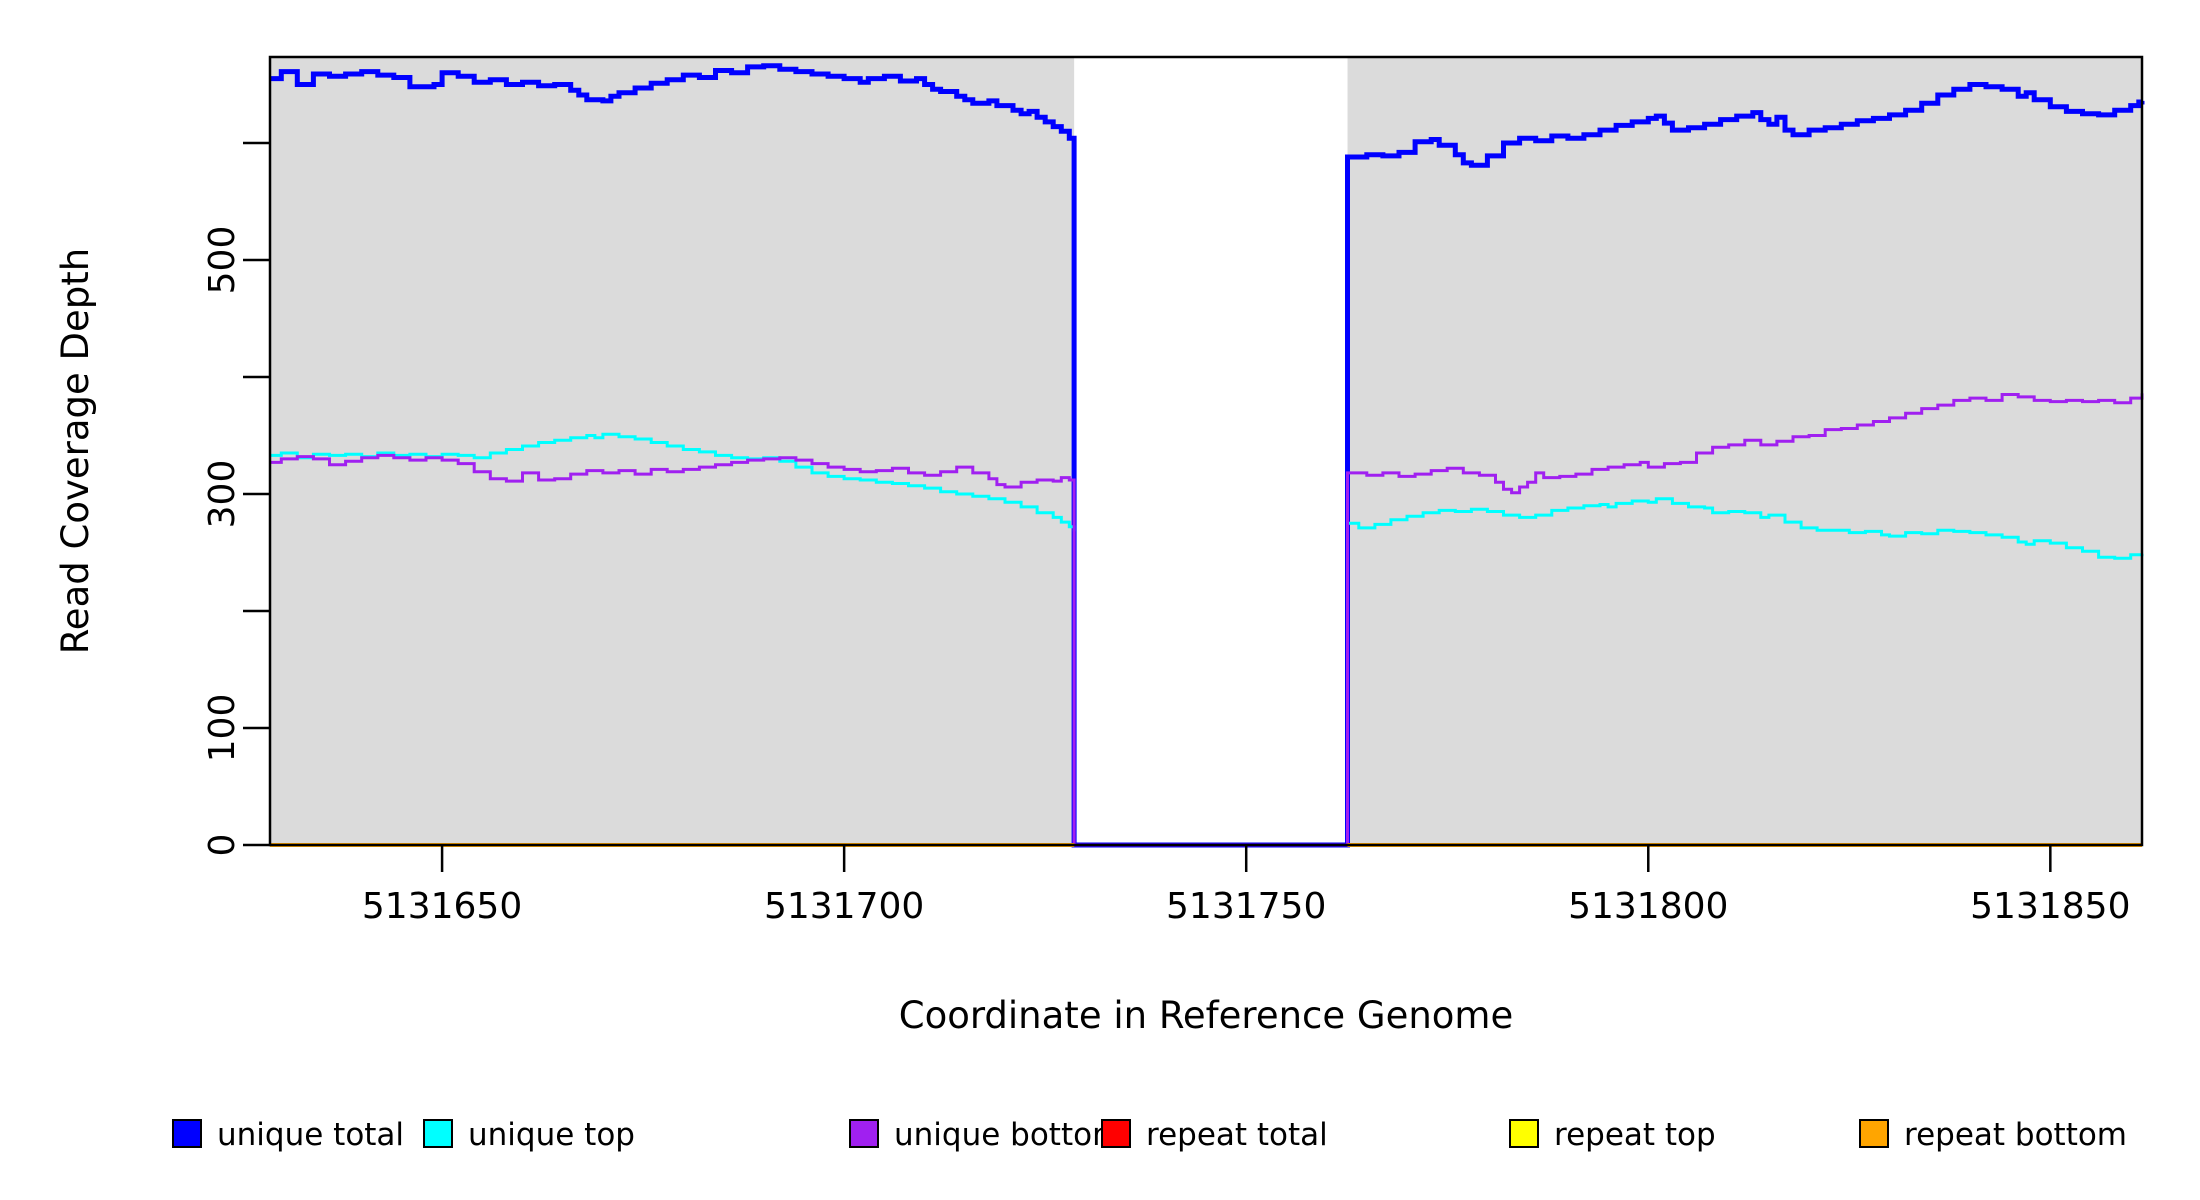  I want to click on x-tick-label: 5131800, so click(1648, 906).